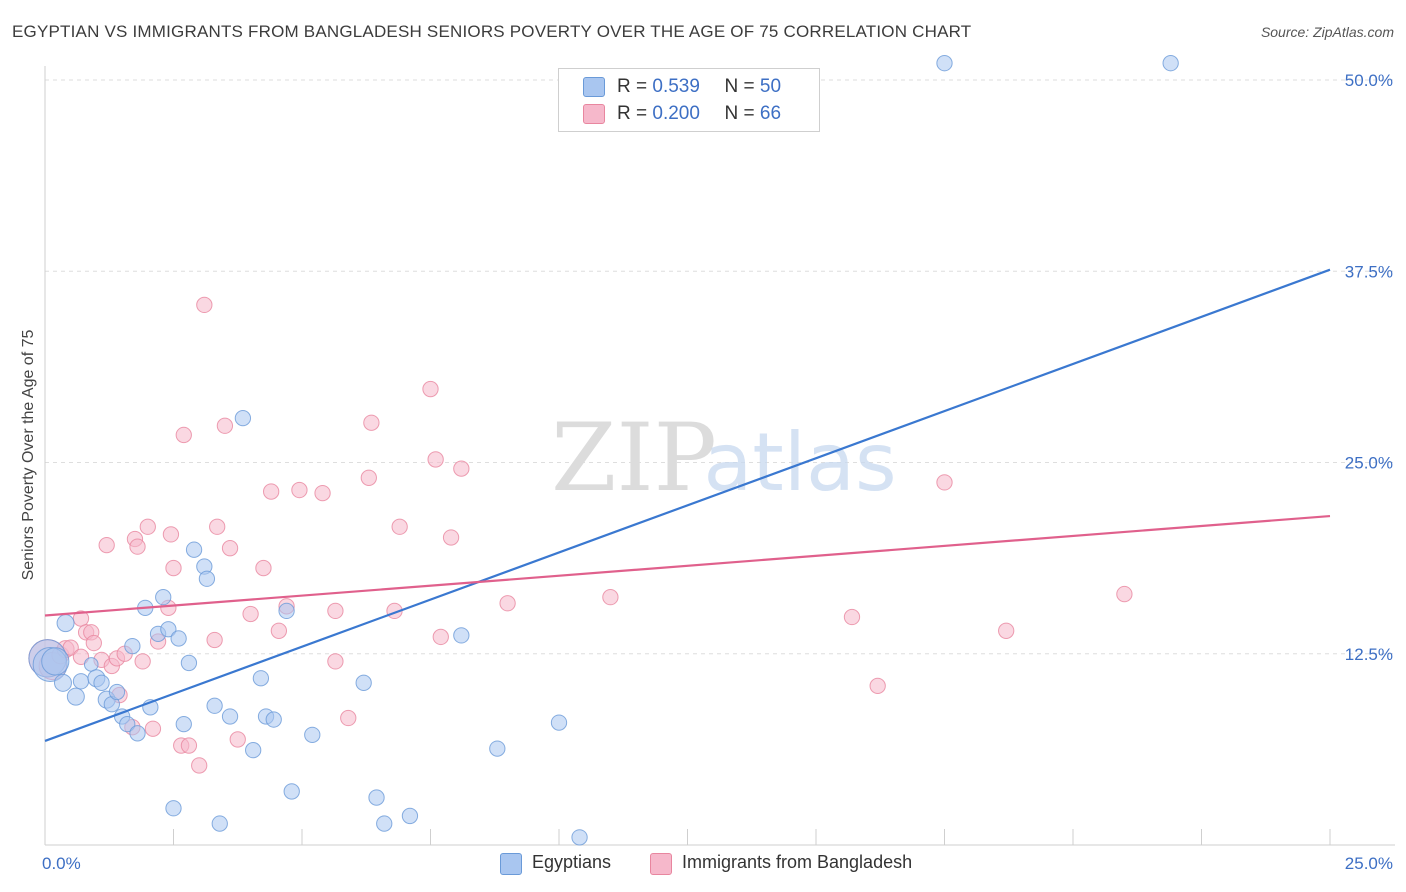 Image resolution: width=1406 pixels, height=892 pixels. I want to click on legend-swatch-egyptians, so click(594, 87).